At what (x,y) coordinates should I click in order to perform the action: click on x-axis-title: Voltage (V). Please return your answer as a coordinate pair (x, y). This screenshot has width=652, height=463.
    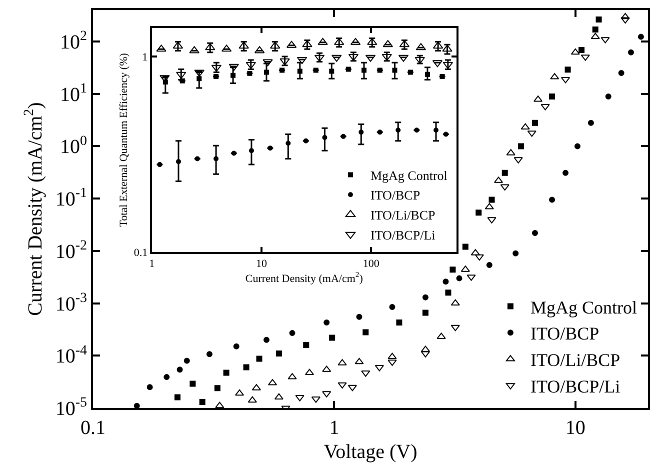
    Looking at the image, I should click on (371, 452).